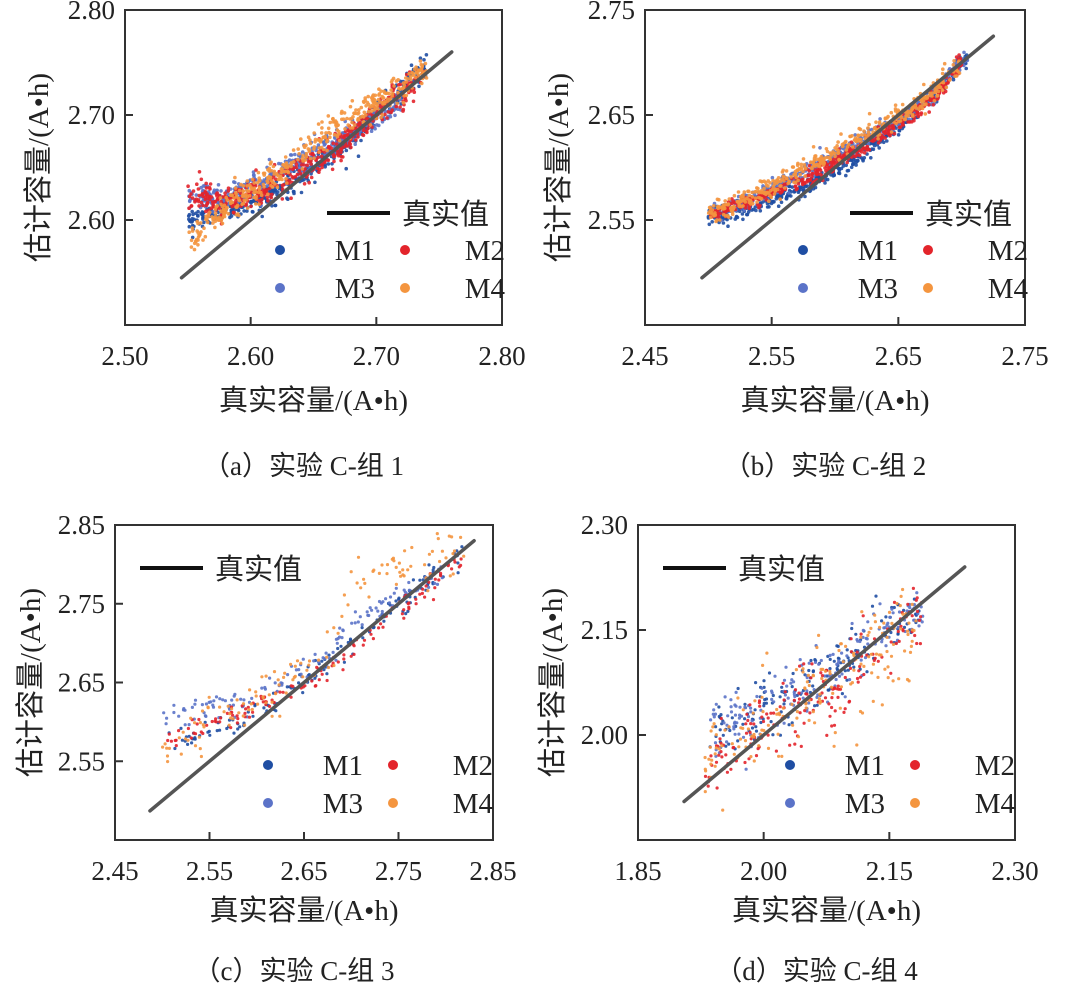  I want to click on legend-marker-m2, so click(405, 250).